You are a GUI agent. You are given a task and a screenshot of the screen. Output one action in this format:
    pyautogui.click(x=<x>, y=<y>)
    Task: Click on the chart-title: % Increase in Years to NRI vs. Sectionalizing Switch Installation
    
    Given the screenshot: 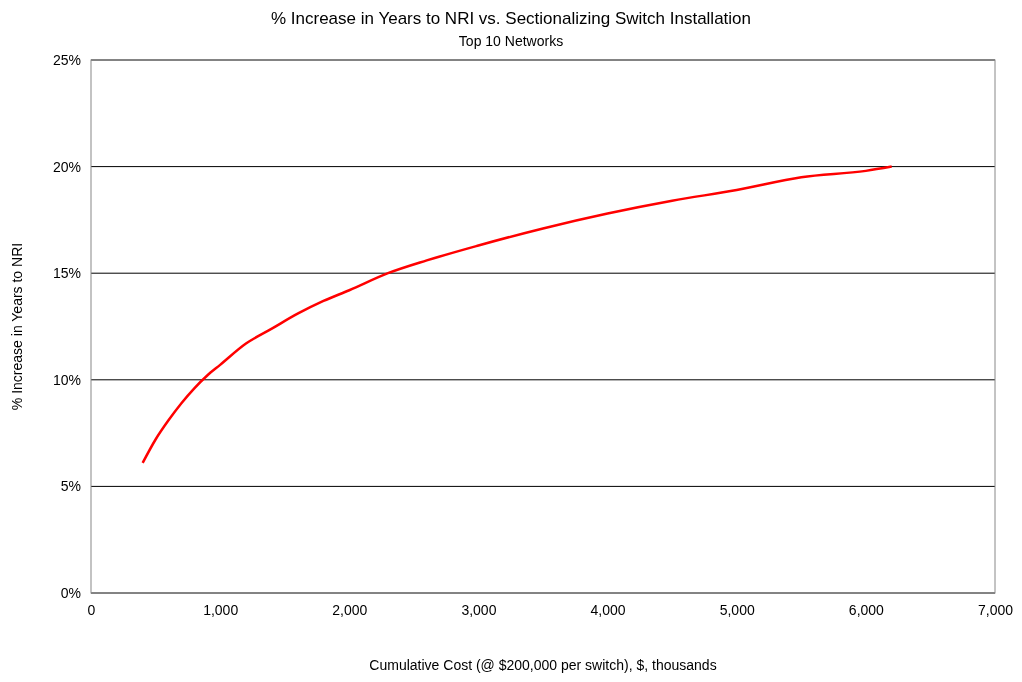 What is the action you would take?
    pyautogui.click(x=511, y=18)
    